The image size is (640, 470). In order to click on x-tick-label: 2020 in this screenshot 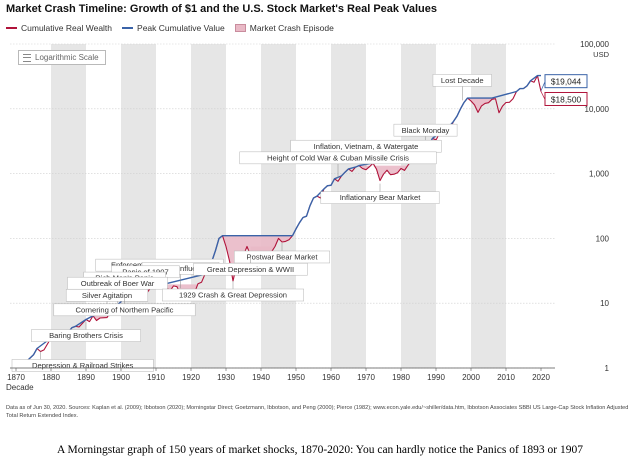, I will do `click(541, 377)`.